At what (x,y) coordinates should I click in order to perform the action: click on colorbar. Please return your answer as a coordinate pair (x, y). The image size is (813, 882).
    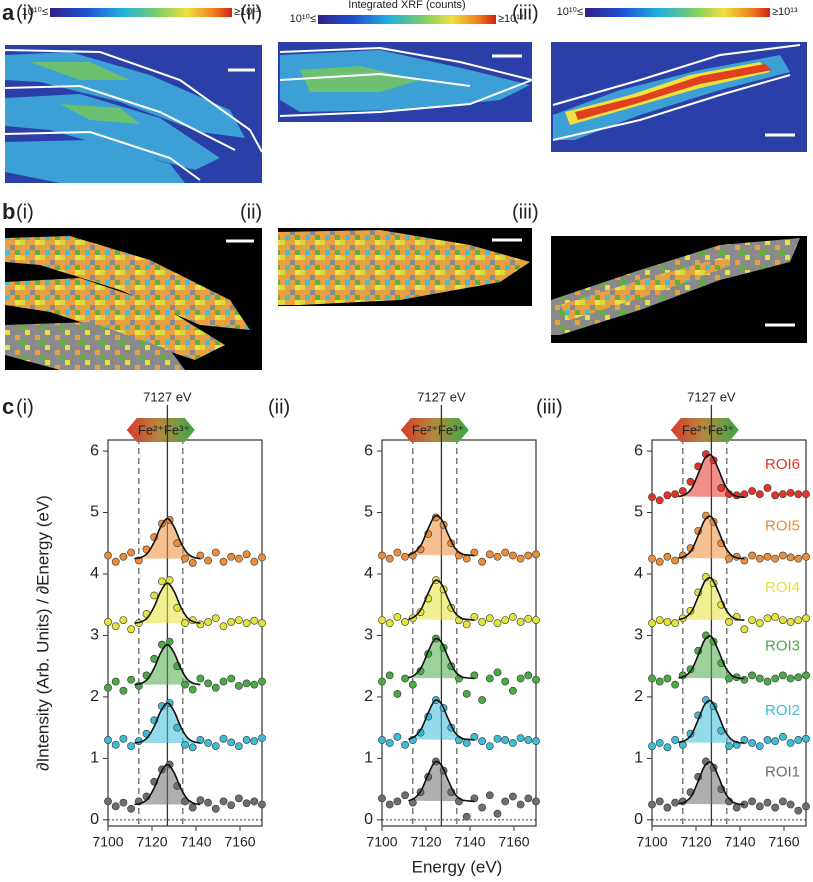
    Looking at the image, I should click on (141, 12).